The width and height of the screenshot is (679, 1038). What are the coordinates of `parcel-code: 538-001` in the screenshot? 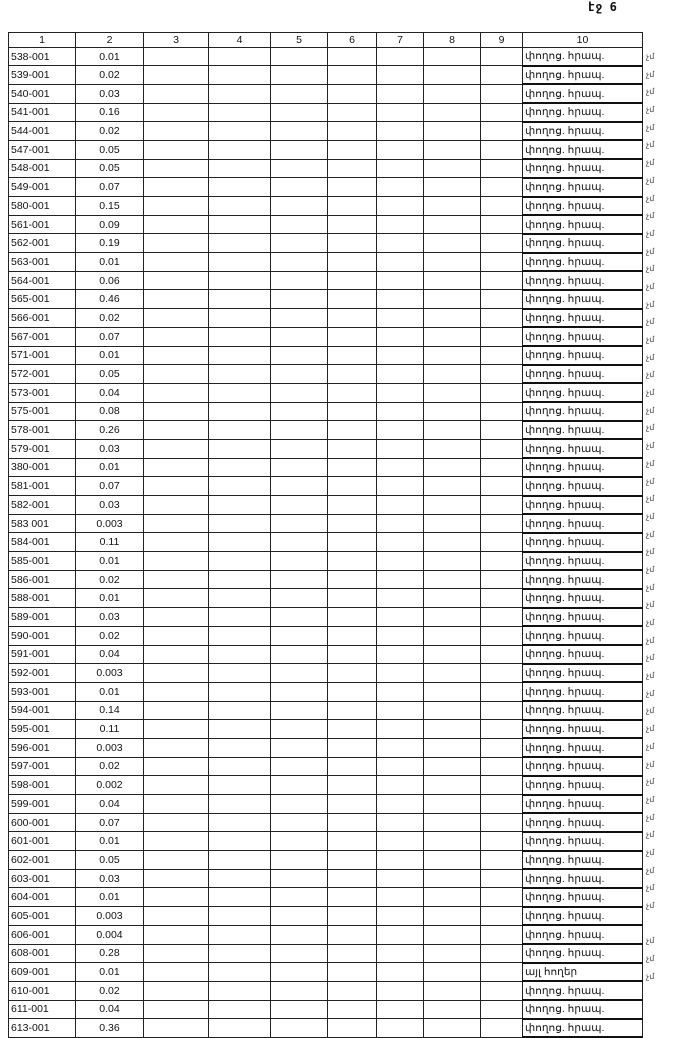 It's located at (42, 56).